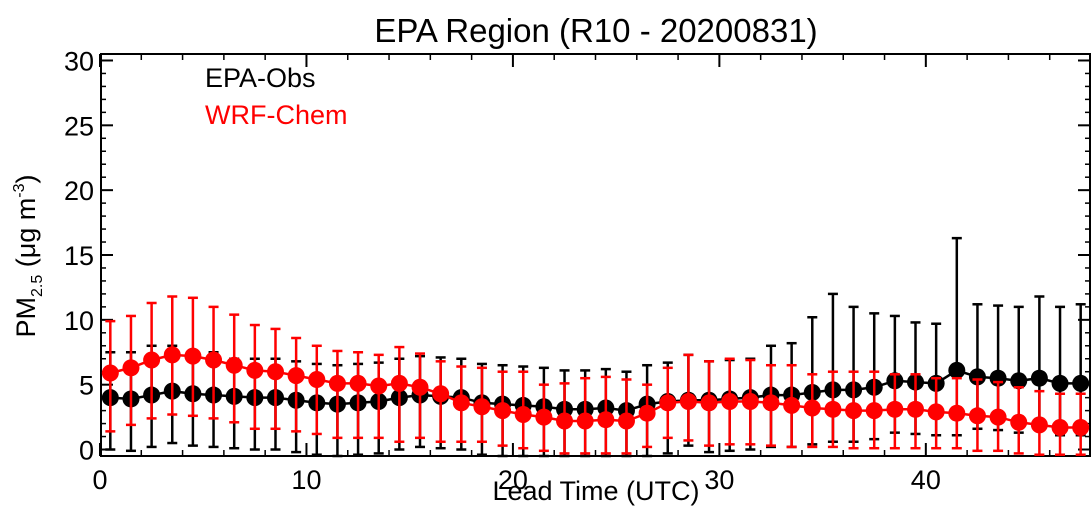  Describe the element at coordinates (26, 317) in the screenshot. I see `y-axis-label-main: PM` at that location.